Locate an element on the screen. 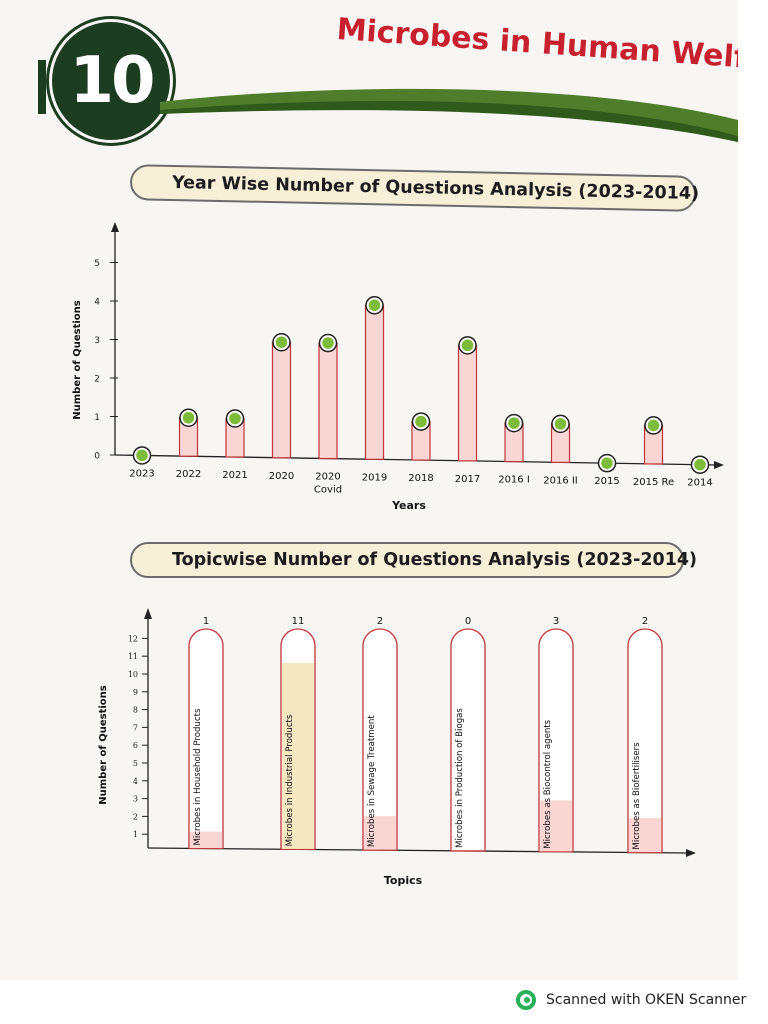 The image size is (768, 1024). topic-category-label: Microbes in Household Products is located at coordinates (198, 776).